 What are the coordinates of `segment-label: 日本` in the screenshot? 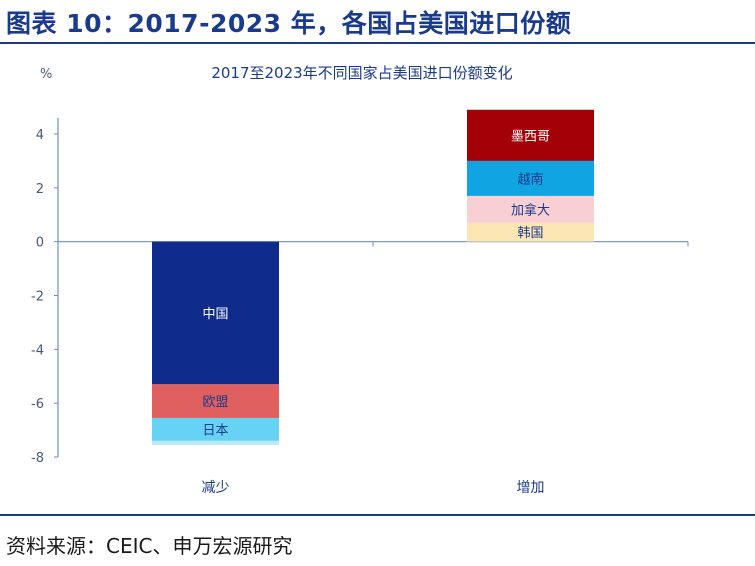 It's located at (215, 430).